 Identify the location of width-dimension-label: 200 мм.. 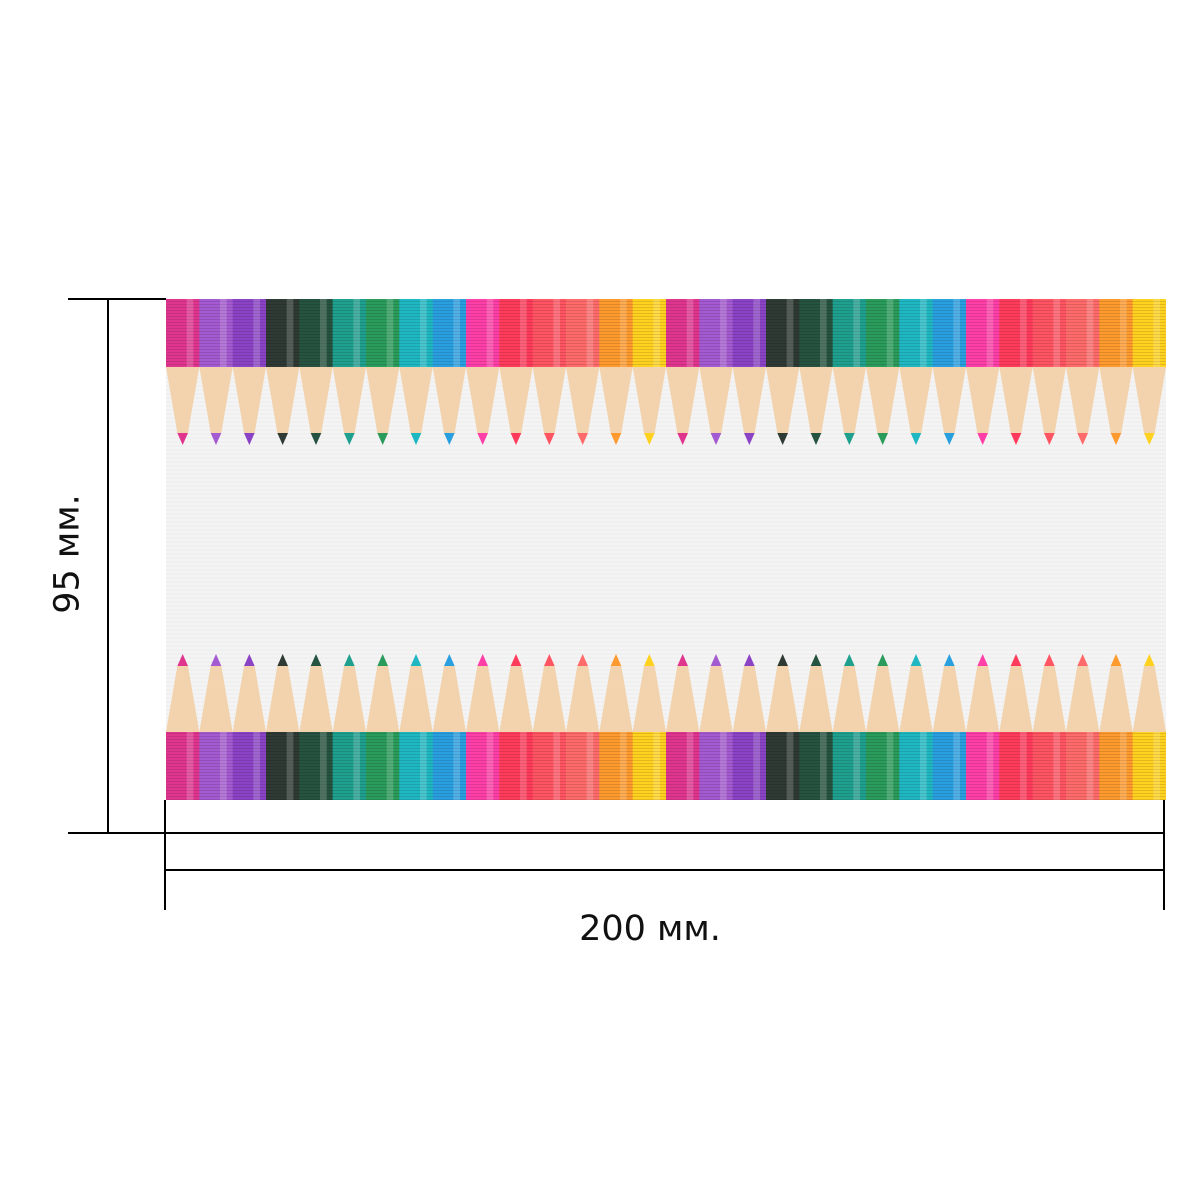
(650, 929).